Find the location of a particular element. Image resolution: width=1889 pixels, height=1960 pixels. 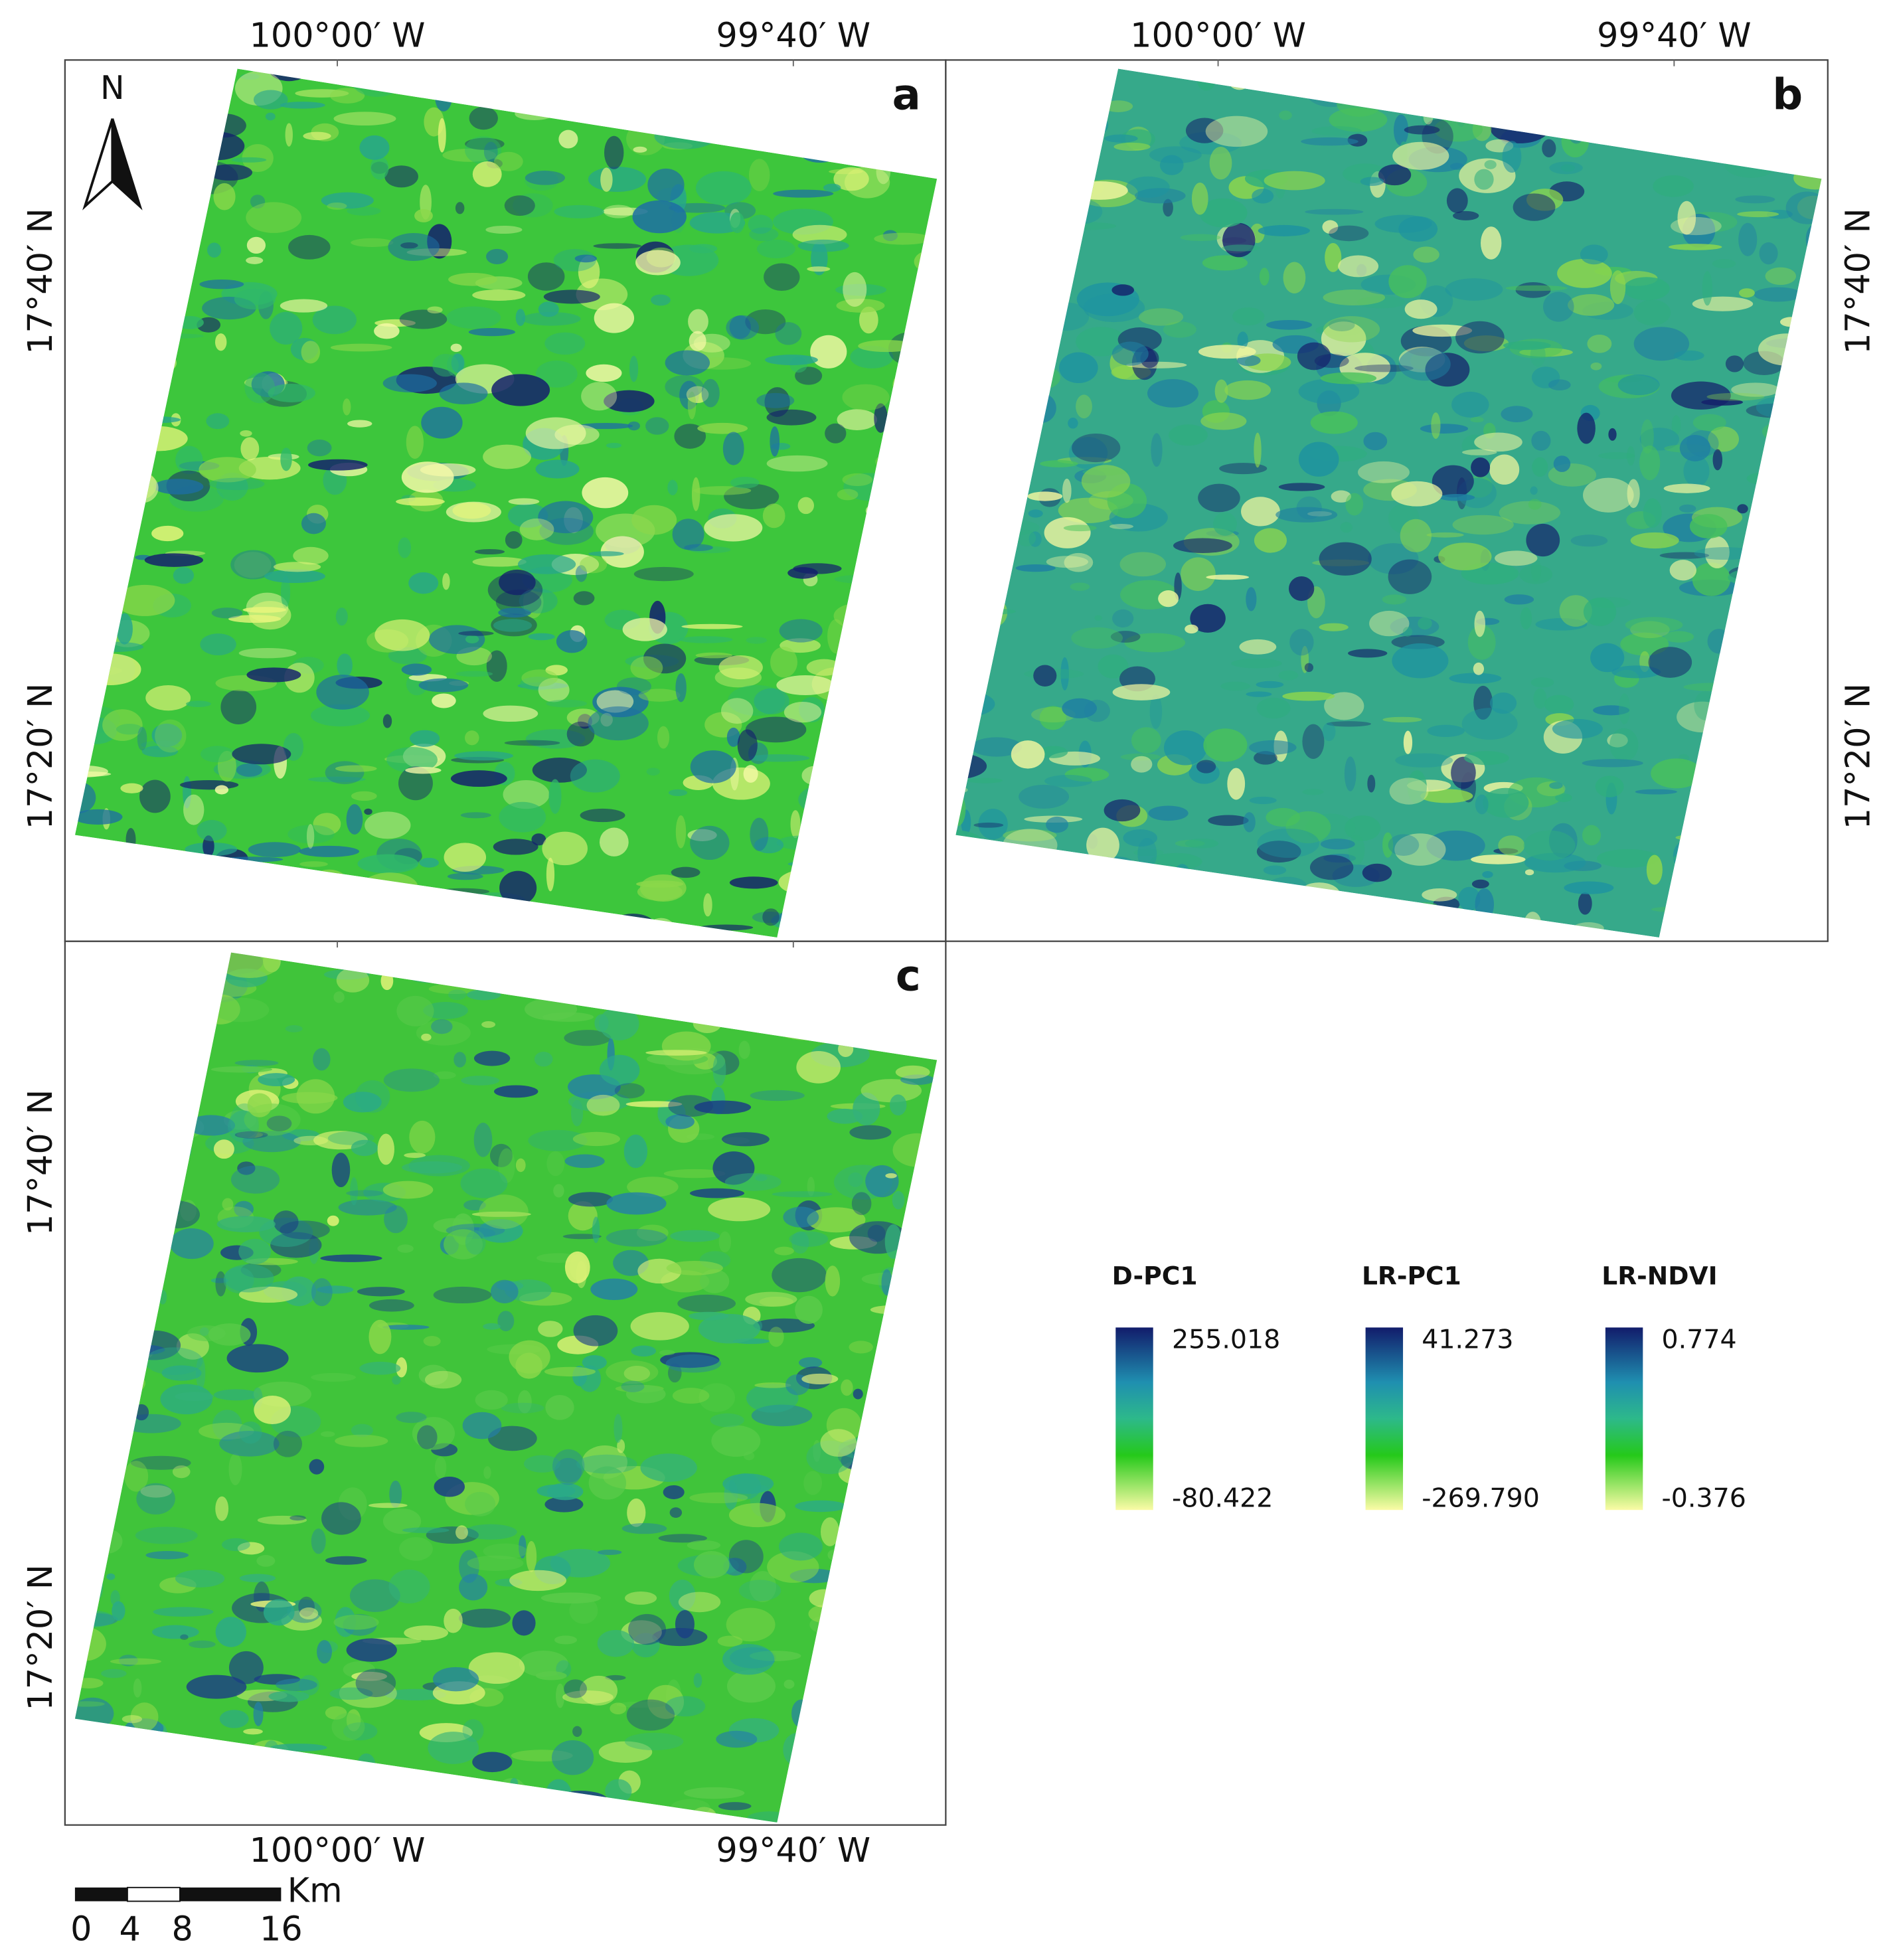

y-label: 17°20′ N is located at coordinates (40, 756).